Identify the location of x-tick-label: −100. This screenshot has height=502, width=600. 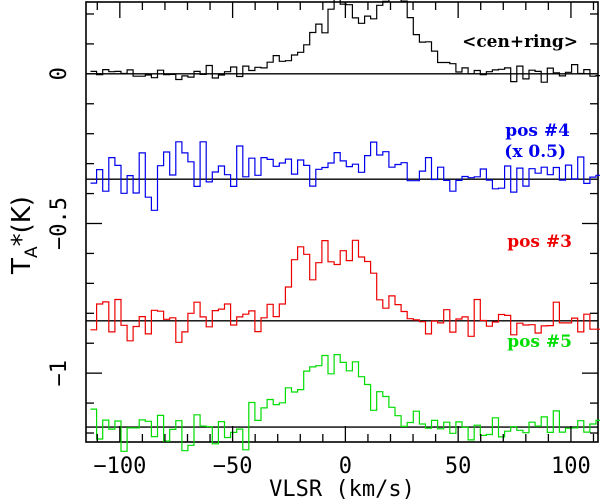
(119, 466).